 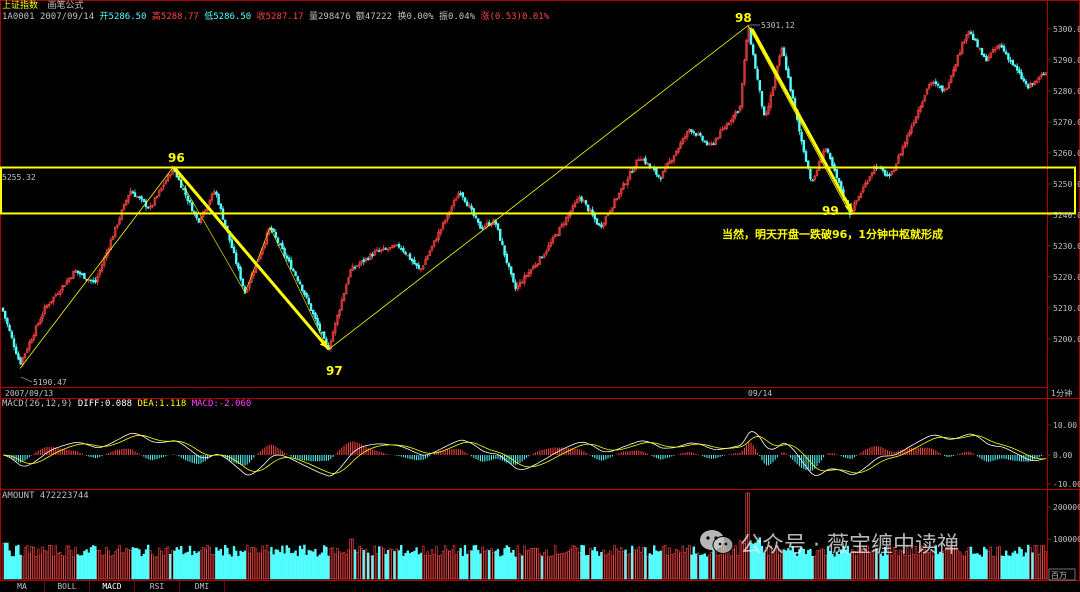 I want to click on volume-value: 量298476, so click(x=329, y=17).